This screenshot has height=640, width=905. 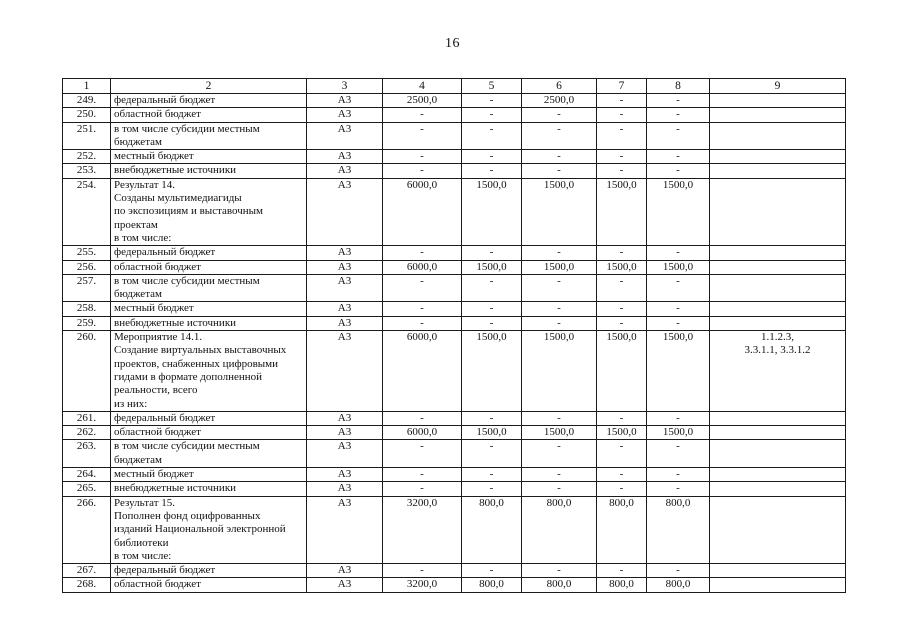 What do you see at coordinates (208, 323) in the screenshot?
I see `description-cell: внебюджетные источники` at bounding box center [208, 323].